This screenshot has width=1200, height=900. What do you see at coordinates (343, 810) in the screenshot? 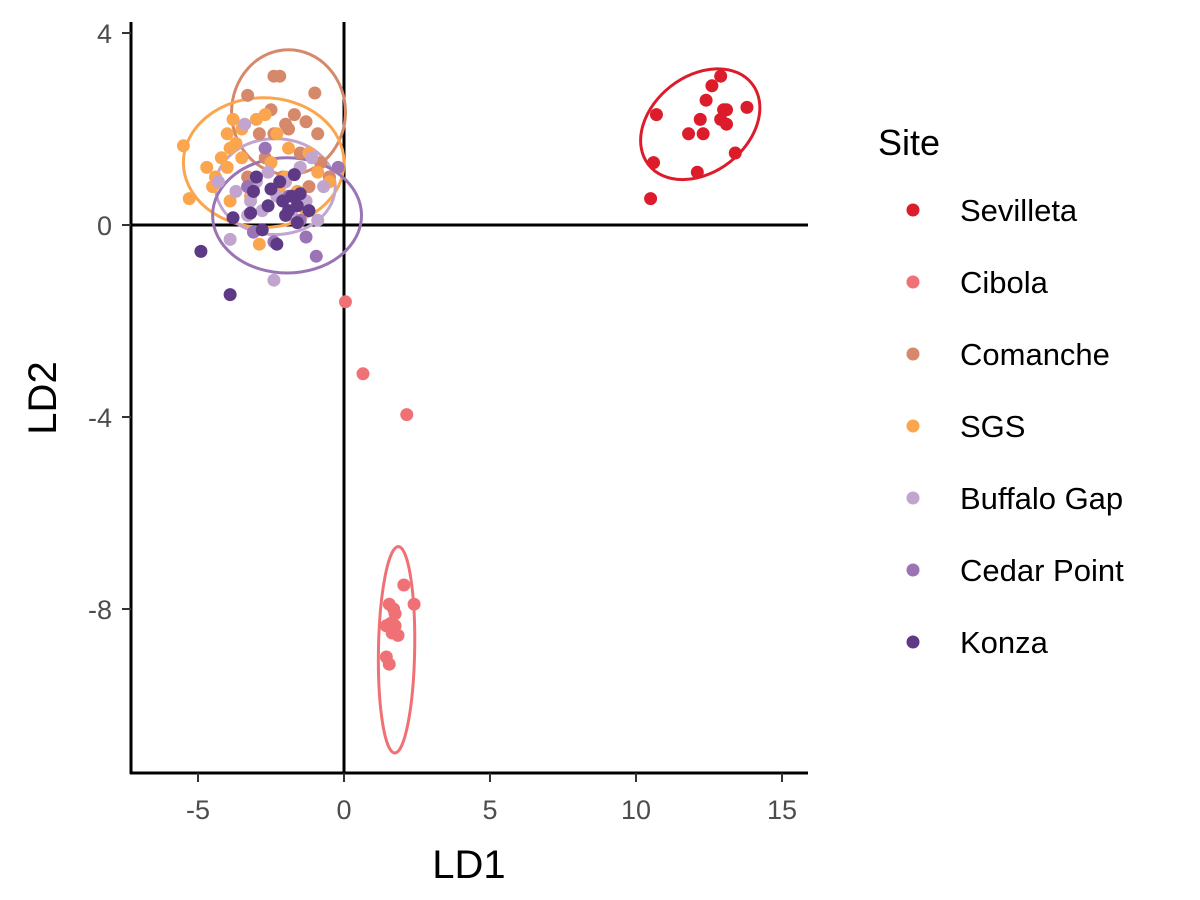
I see `x-tick-label: 0` at bounding box center [343, 810].